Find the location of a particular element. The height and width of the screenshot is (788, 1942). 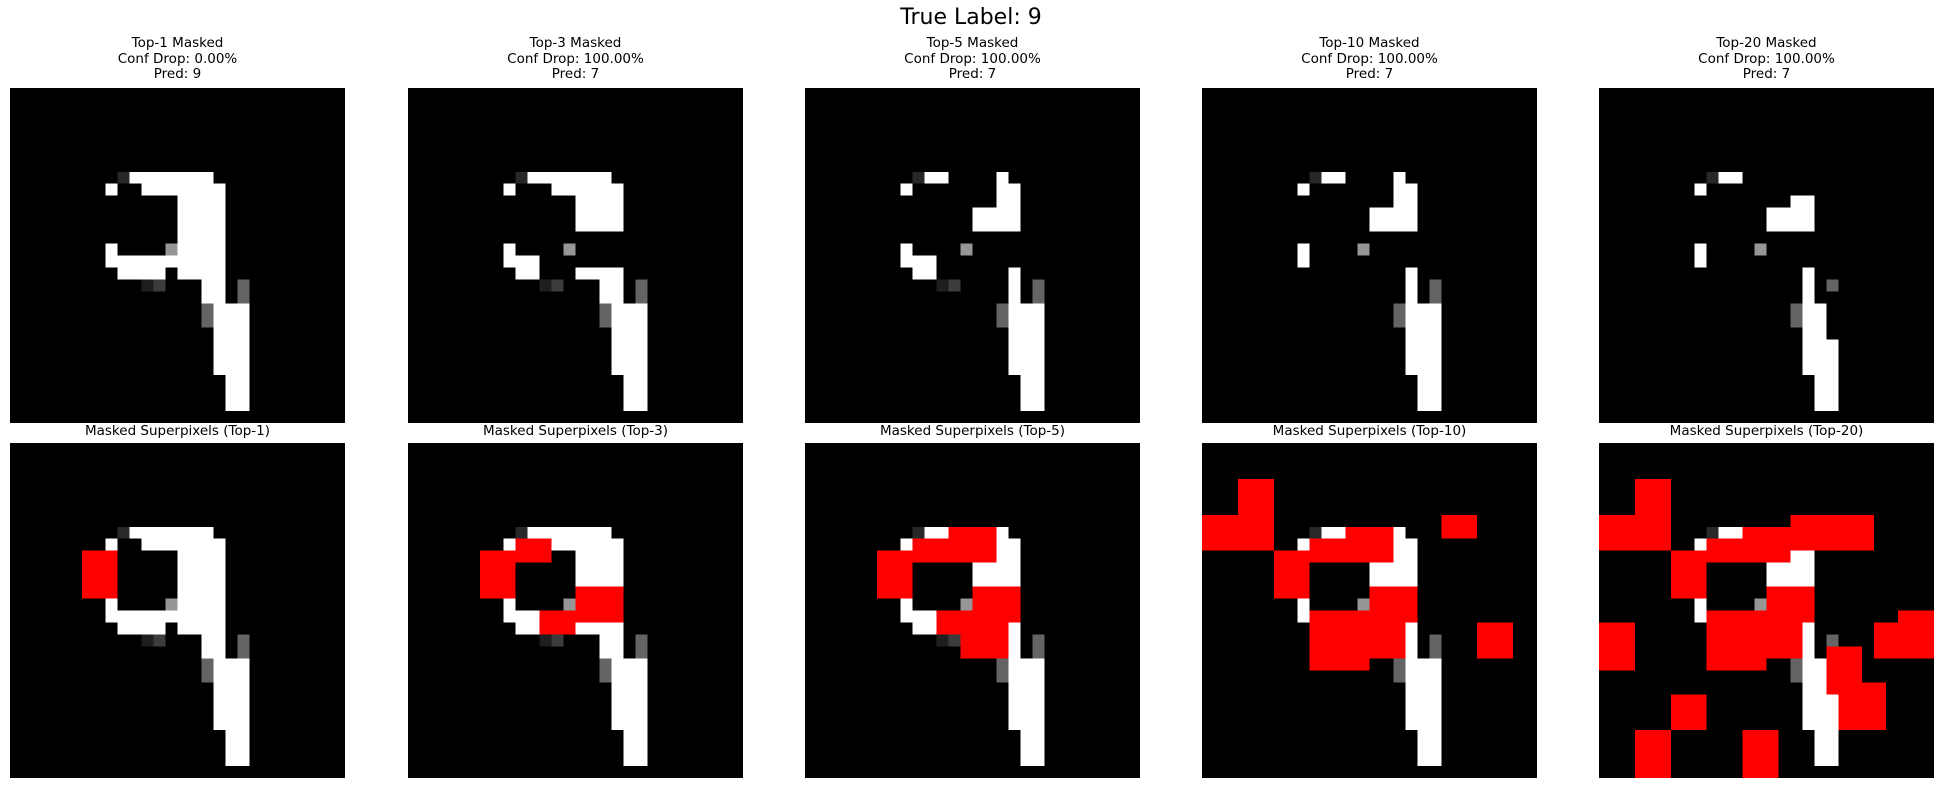

figure-title: True Label: 9 is located at coordinates (971, 17).